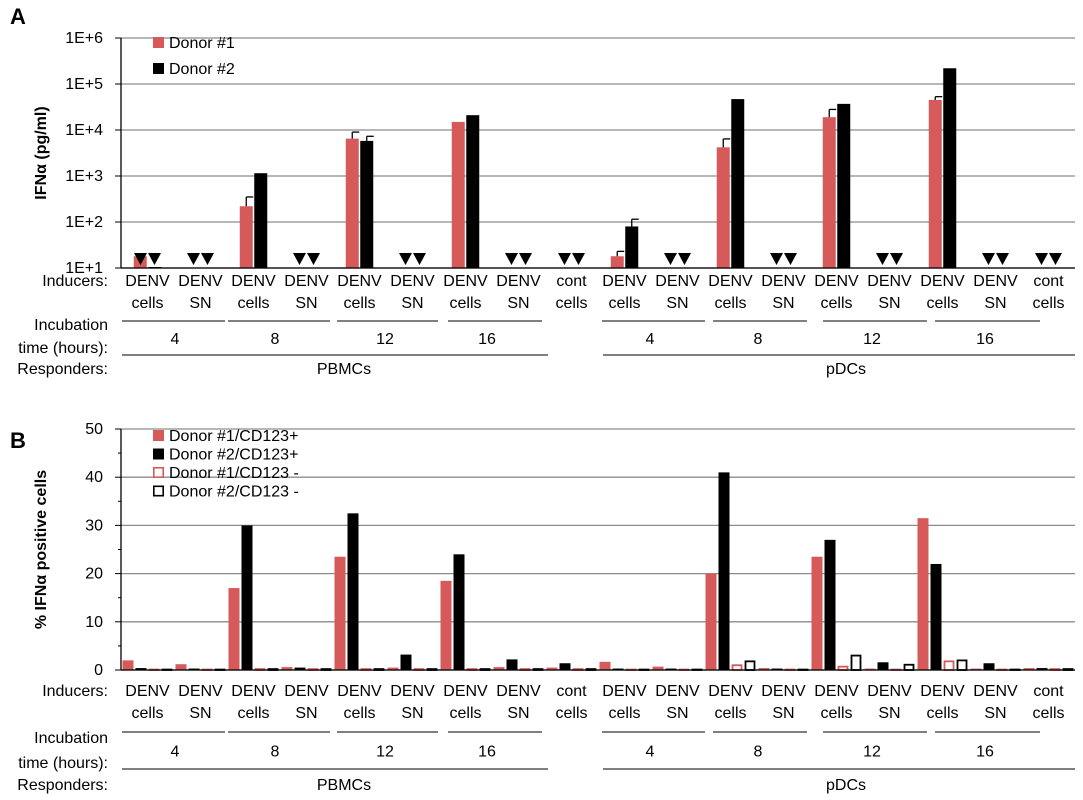 The image size is (1083, 800). Describe the element at coordinates (84, 268) in the screenshot. I see `y-tick-label: 1E+1` at that location.